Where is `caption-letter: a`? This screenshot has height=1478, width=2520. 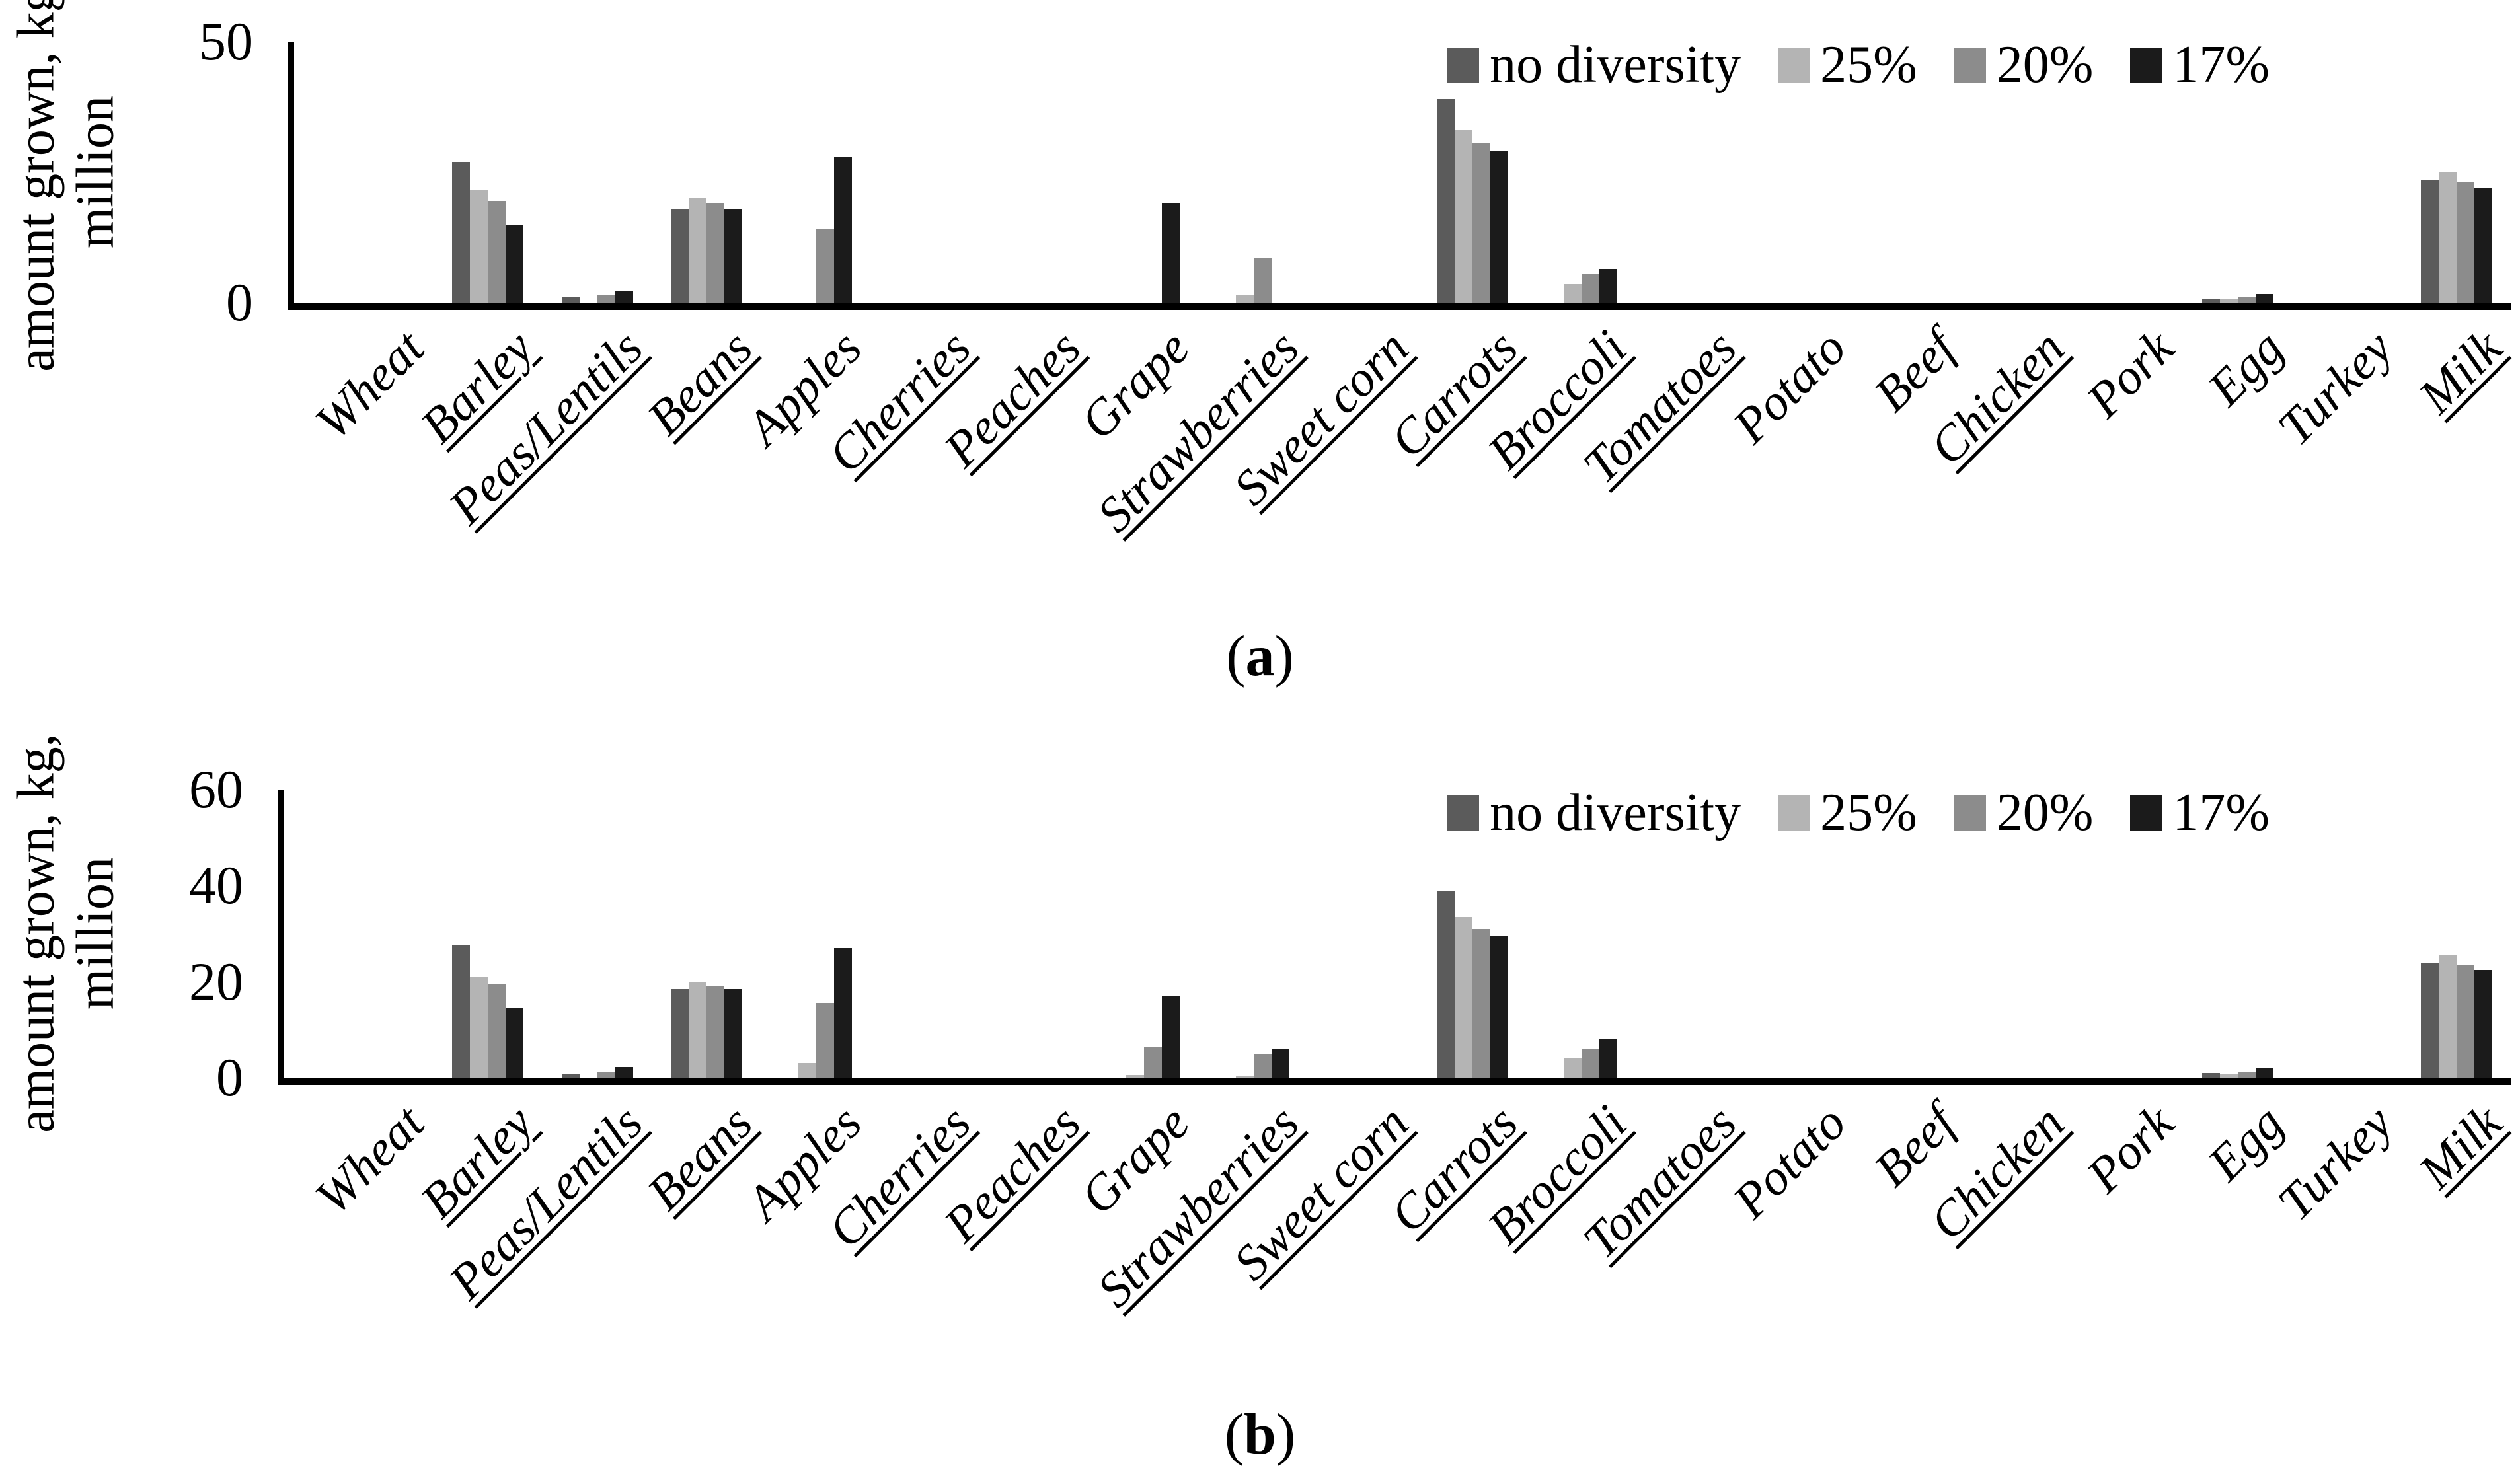 caption-letter: a is located at coordinates (1260, 656).